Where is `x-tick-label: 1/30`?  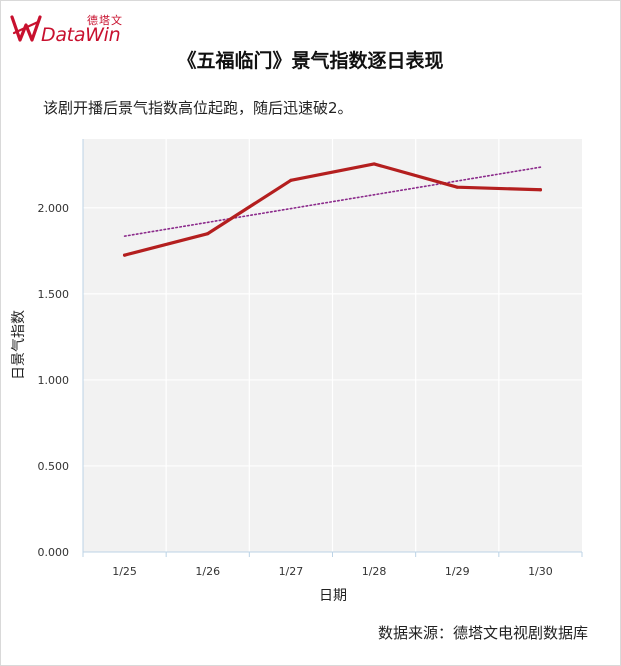
x-tick-label: 1/30 is located at coordinates (540, 571).